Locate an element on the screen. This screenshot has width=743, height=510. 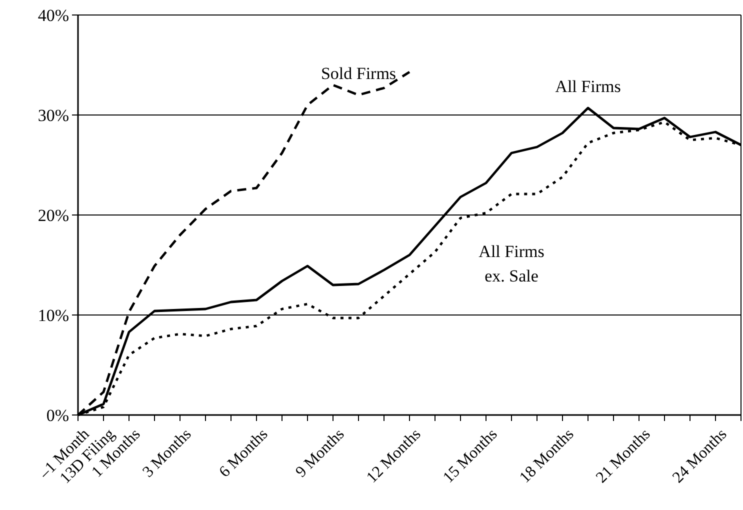
series-label: All Firms is located at coordinates (588, 86).